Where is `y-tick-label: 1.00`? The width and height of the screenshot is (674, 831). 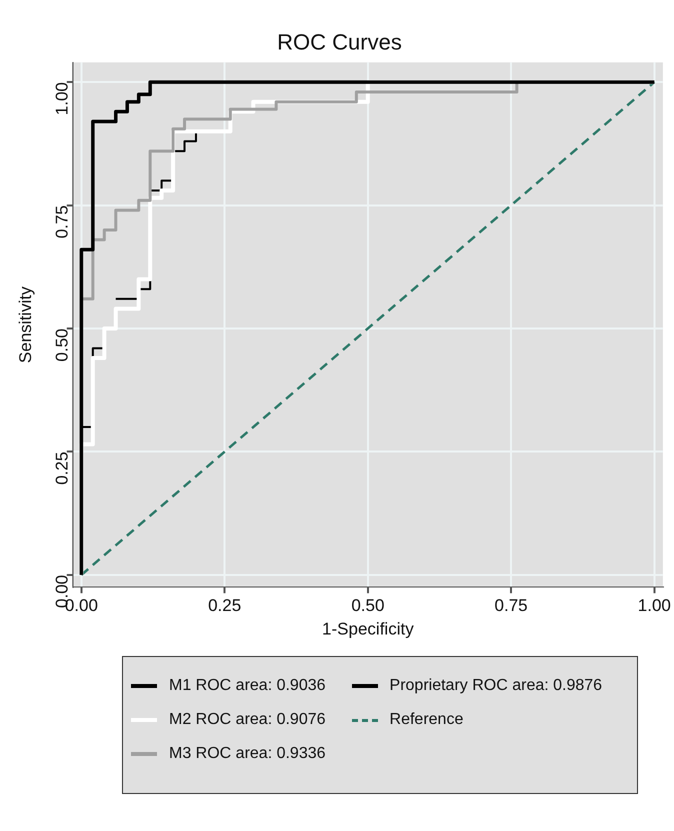
y-tick-label: 1.00 is located at coordinates (62, 99).